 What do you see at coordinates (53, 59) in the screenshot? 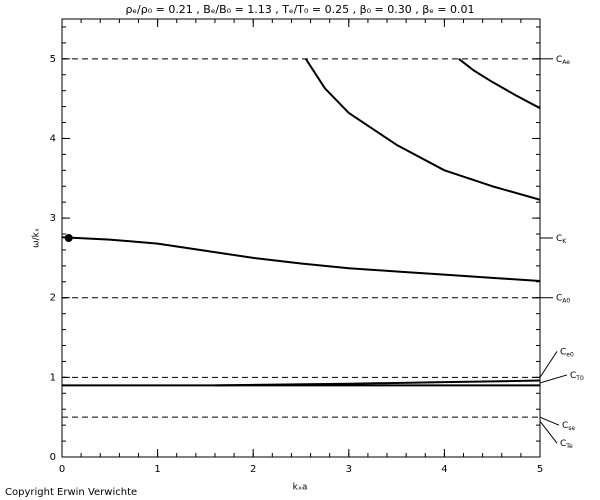
I see `y-tick-label: 5` at bounding box center [53, 59].